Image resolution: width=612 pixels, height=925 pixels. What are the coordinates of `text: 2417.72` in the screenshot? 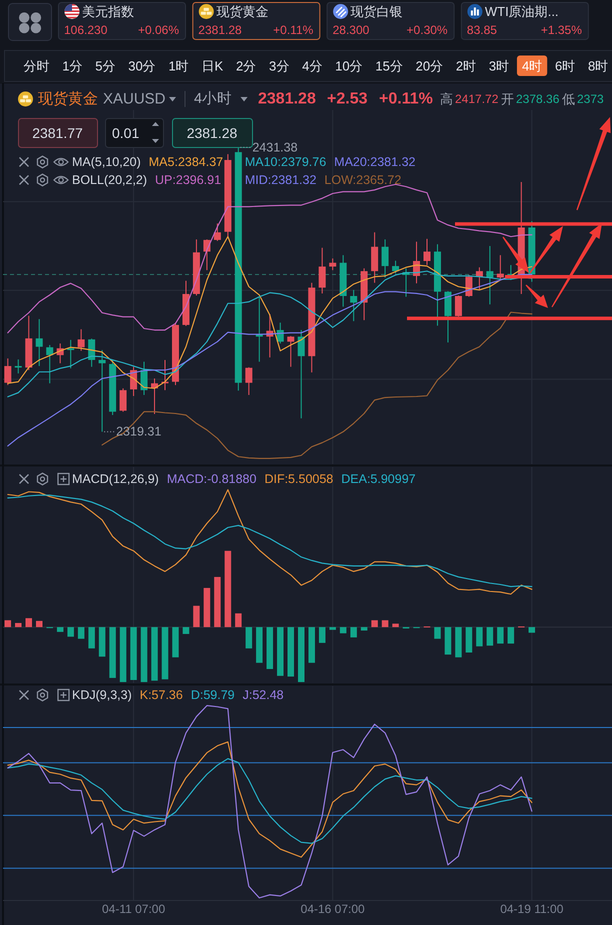 It's located at (477, 99).